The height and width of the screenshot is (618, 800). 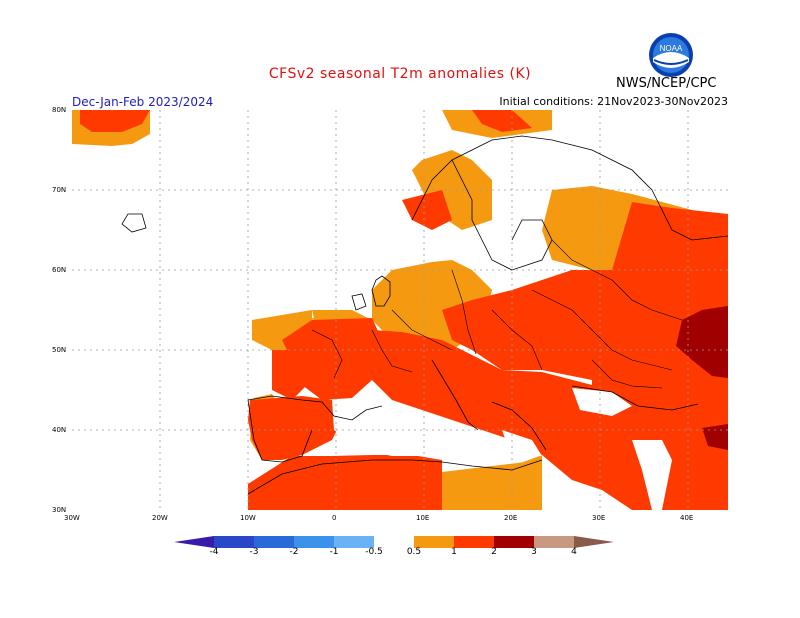 What do you see at coordinates (59, 110) in the screenshot?
I see `lat-label-80n: 80N` at bounding box center [59, 110].